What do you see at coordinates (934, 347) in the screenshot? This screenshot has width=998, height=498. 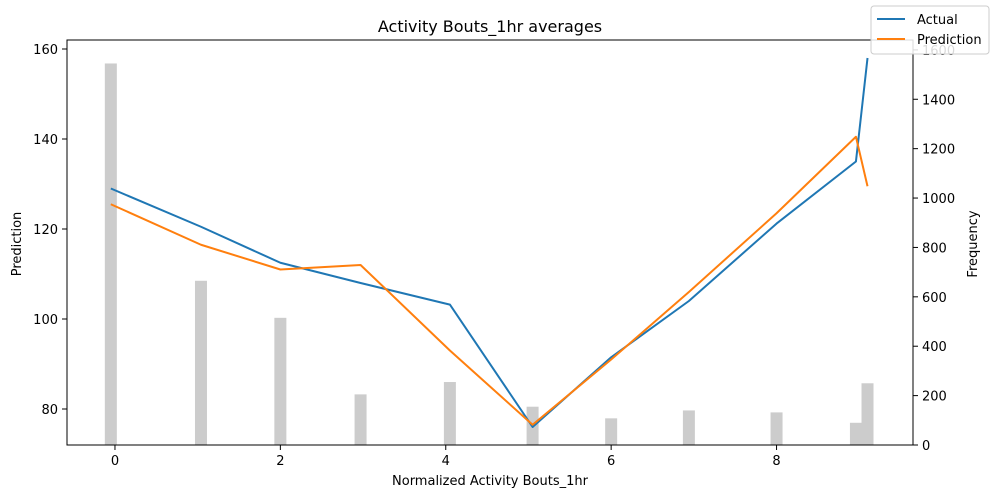 I see `y2-tick-label: 400` at bounding box center [934, 347].